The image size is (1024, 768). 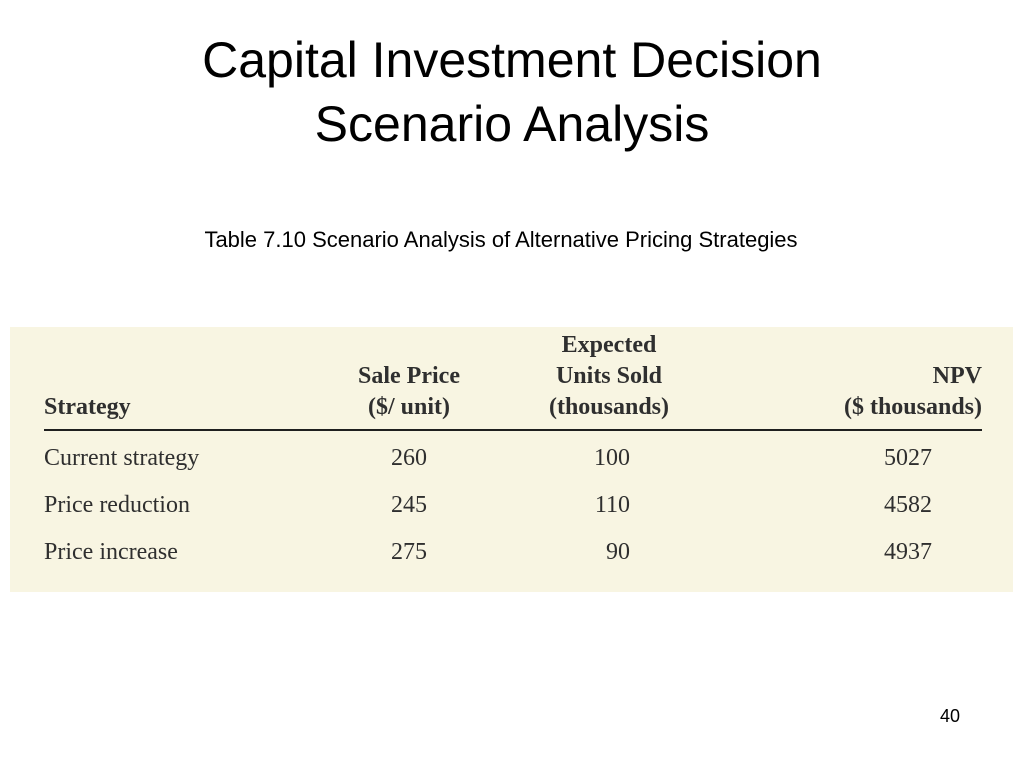 I want to click on header-units-sold: Expected Units Sold (thousands), so click(x=609, y=379).